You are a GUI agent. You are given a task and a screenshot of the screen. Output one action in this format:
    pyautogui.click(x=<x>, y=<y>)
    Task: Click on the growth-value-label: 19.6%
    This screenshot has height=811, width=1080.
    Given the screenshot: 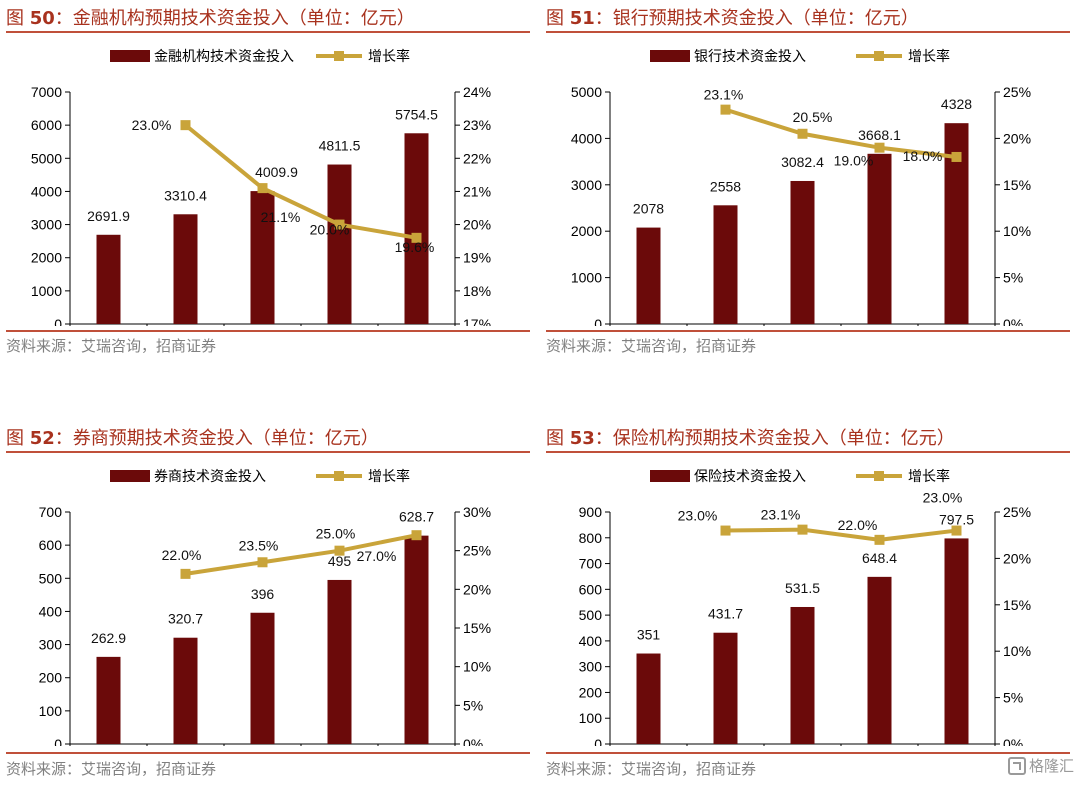 What is the action you would take?
    pyautogui.click(x=415, y=247)
    